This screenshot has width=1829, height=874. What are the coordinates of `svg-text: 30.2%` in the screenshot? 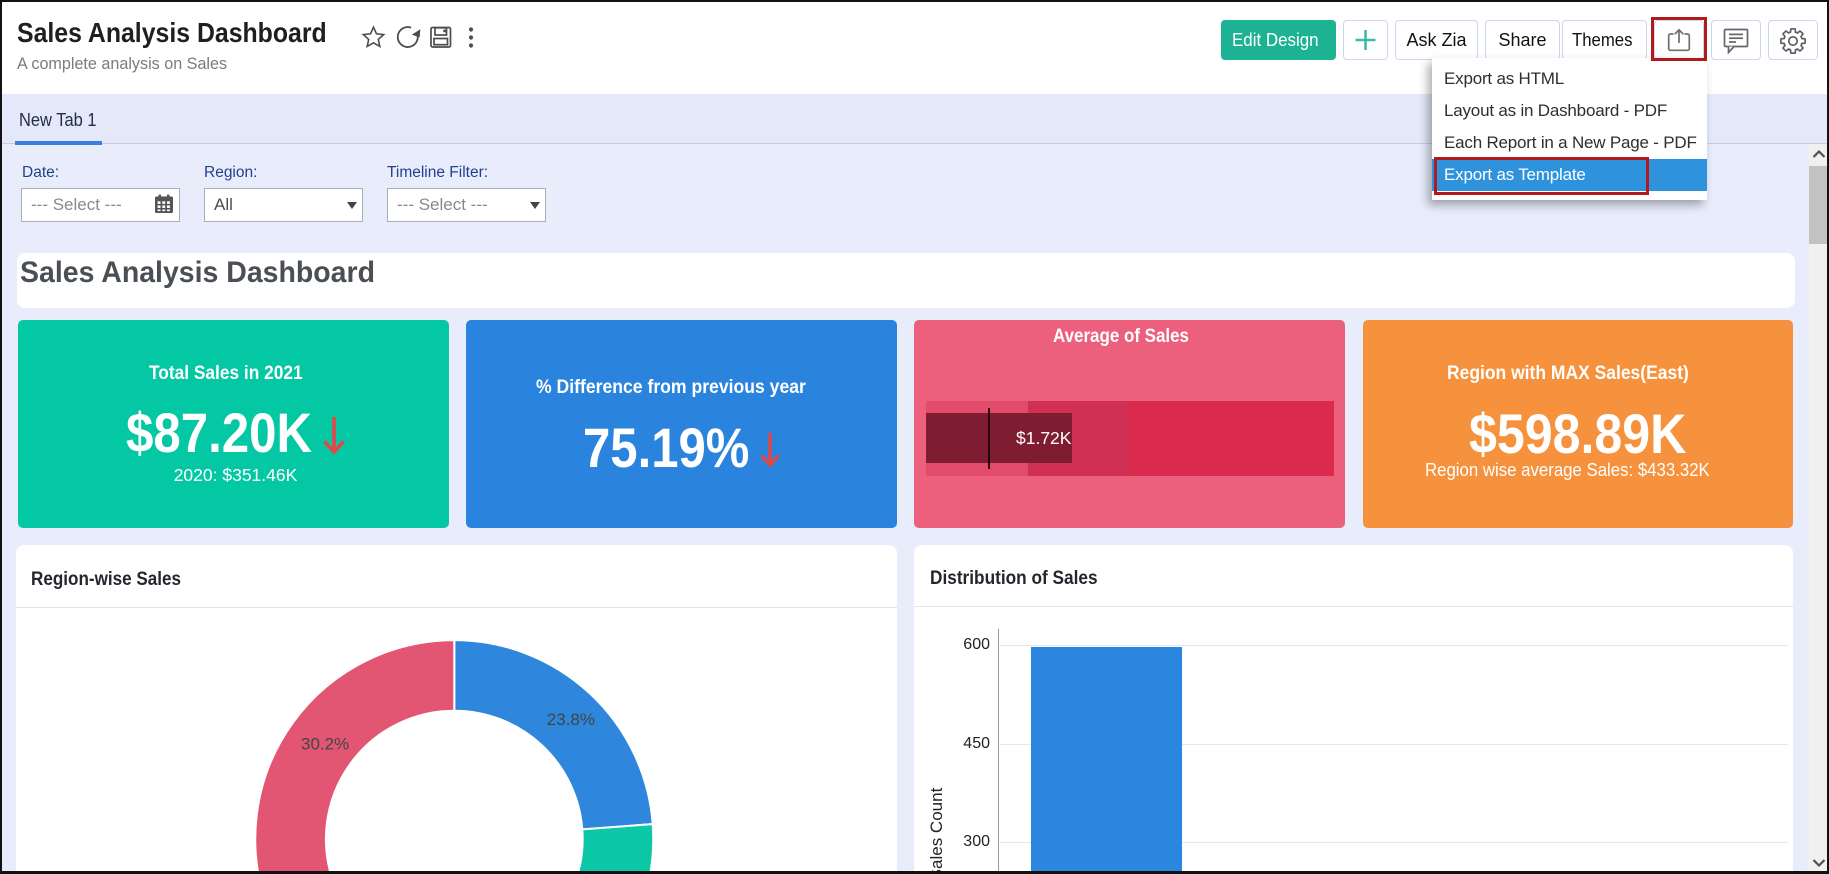 It's located at (325, 743).